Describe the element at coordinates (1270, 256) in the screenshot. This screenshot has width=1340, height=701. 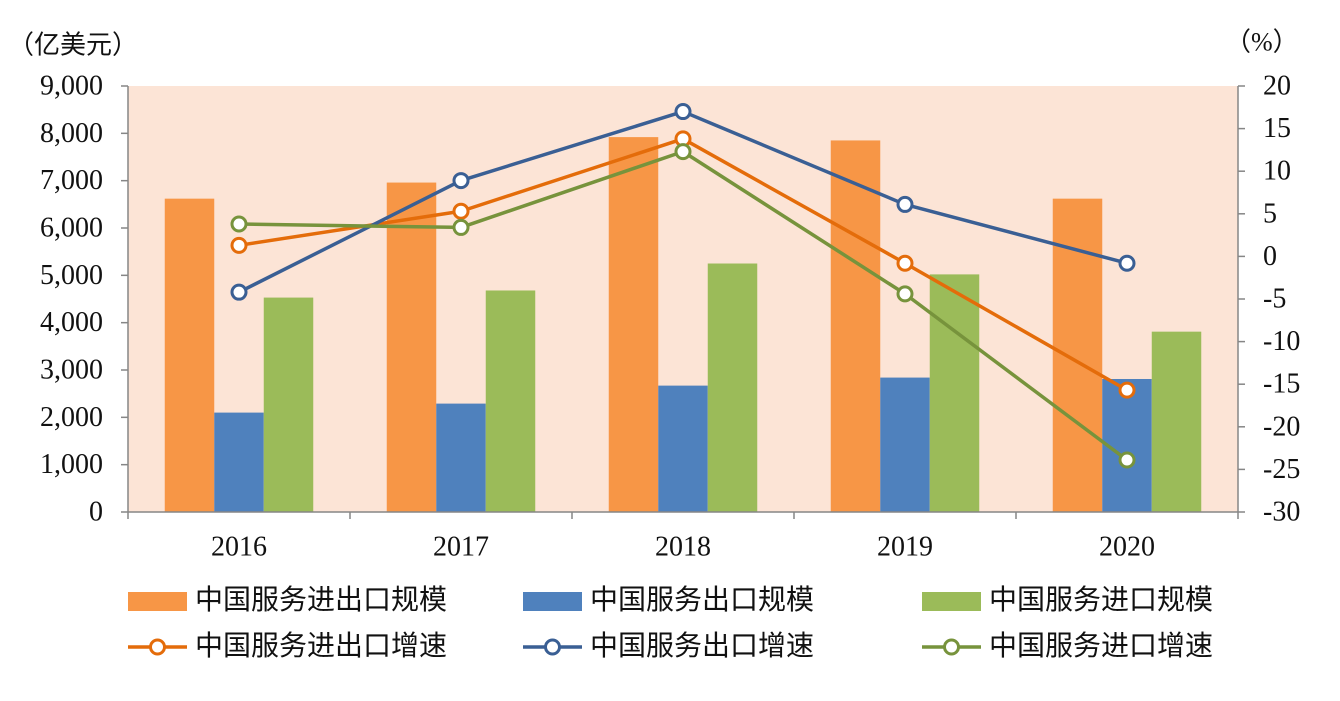
I see `right-tick-label: 0` at that location.